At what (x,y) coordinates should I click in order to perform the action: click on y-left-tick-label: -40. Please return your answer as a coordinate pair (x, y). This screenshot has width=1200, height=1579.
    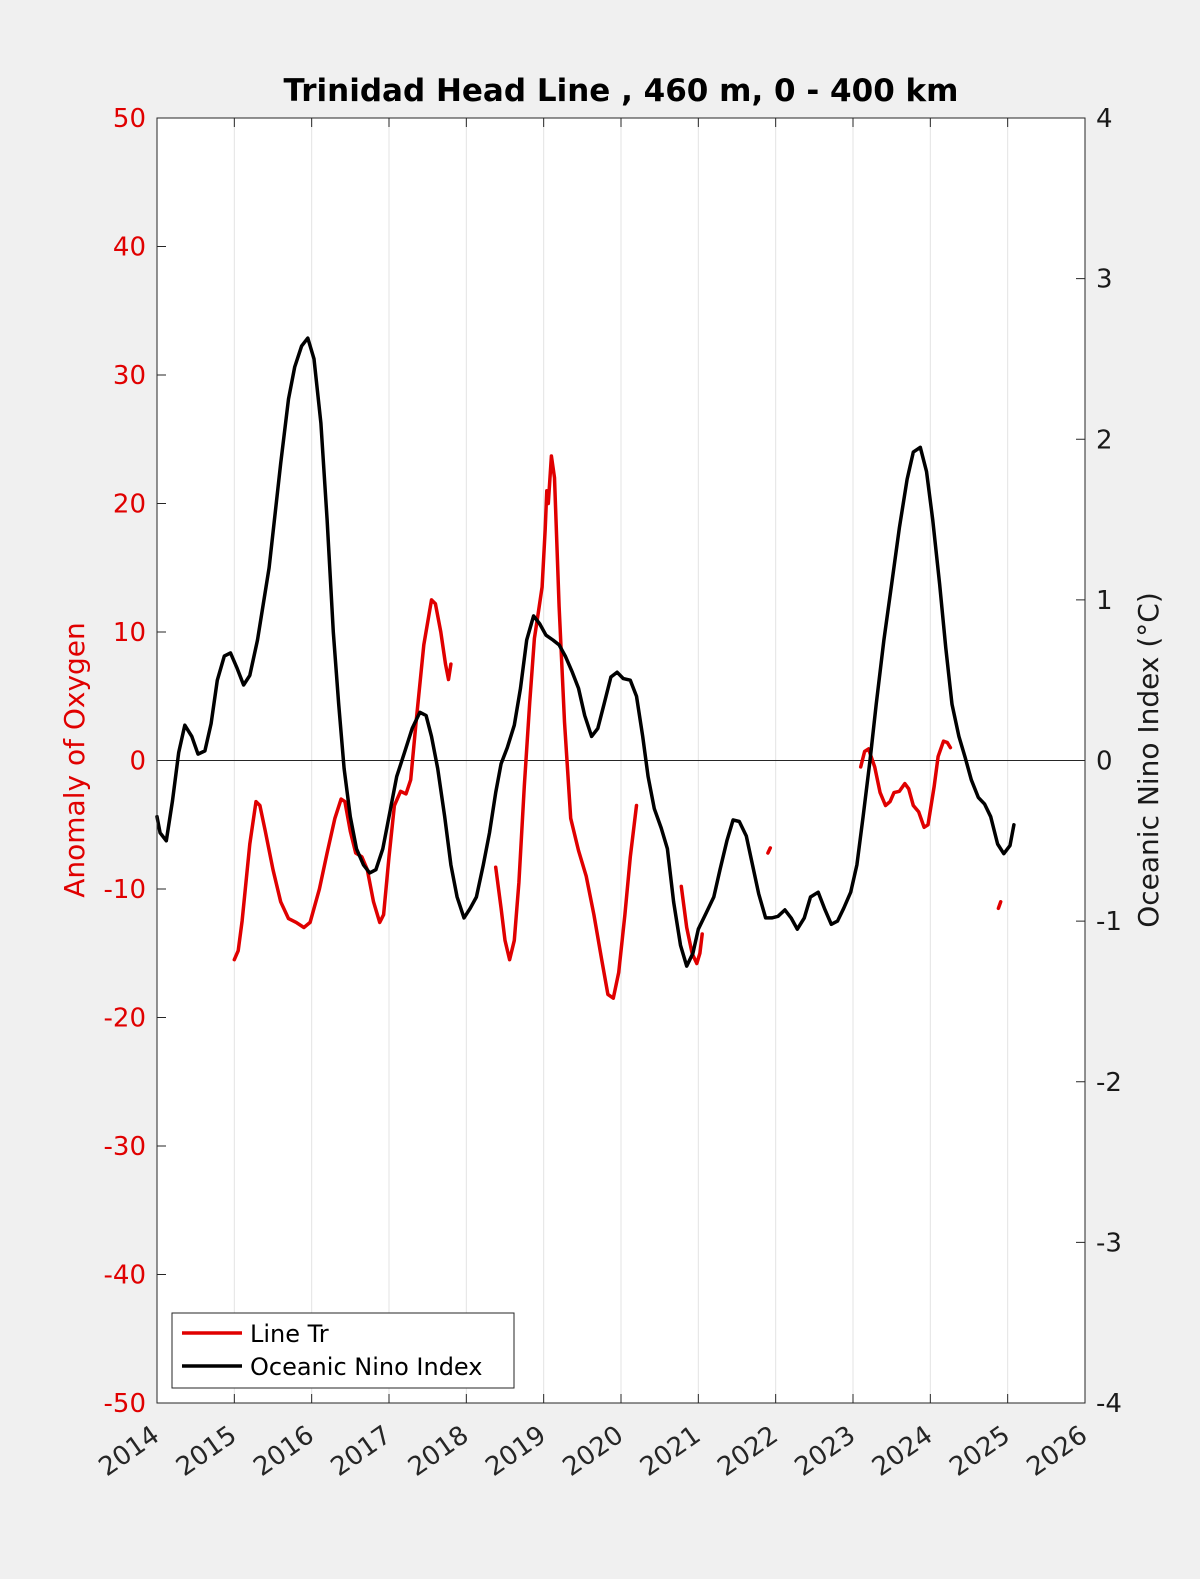
    Looking at the image, I should click on (125, 1276).